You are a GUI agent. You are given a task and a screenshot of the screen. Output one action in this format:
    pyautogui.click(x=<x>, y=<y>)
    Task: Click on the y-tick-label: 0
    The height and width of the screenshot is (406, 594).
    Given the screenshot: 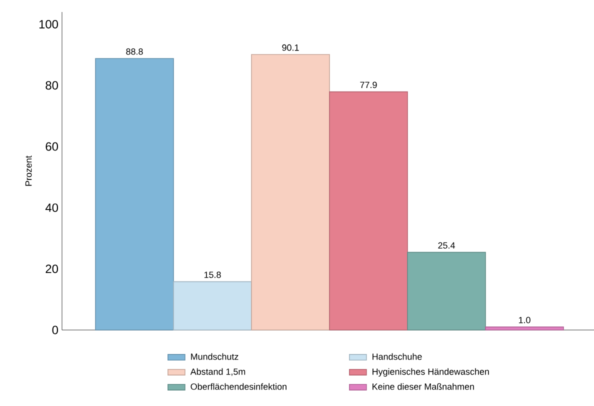 What is the action you would take?
    pyautogui.click(x=55, y=330)
    